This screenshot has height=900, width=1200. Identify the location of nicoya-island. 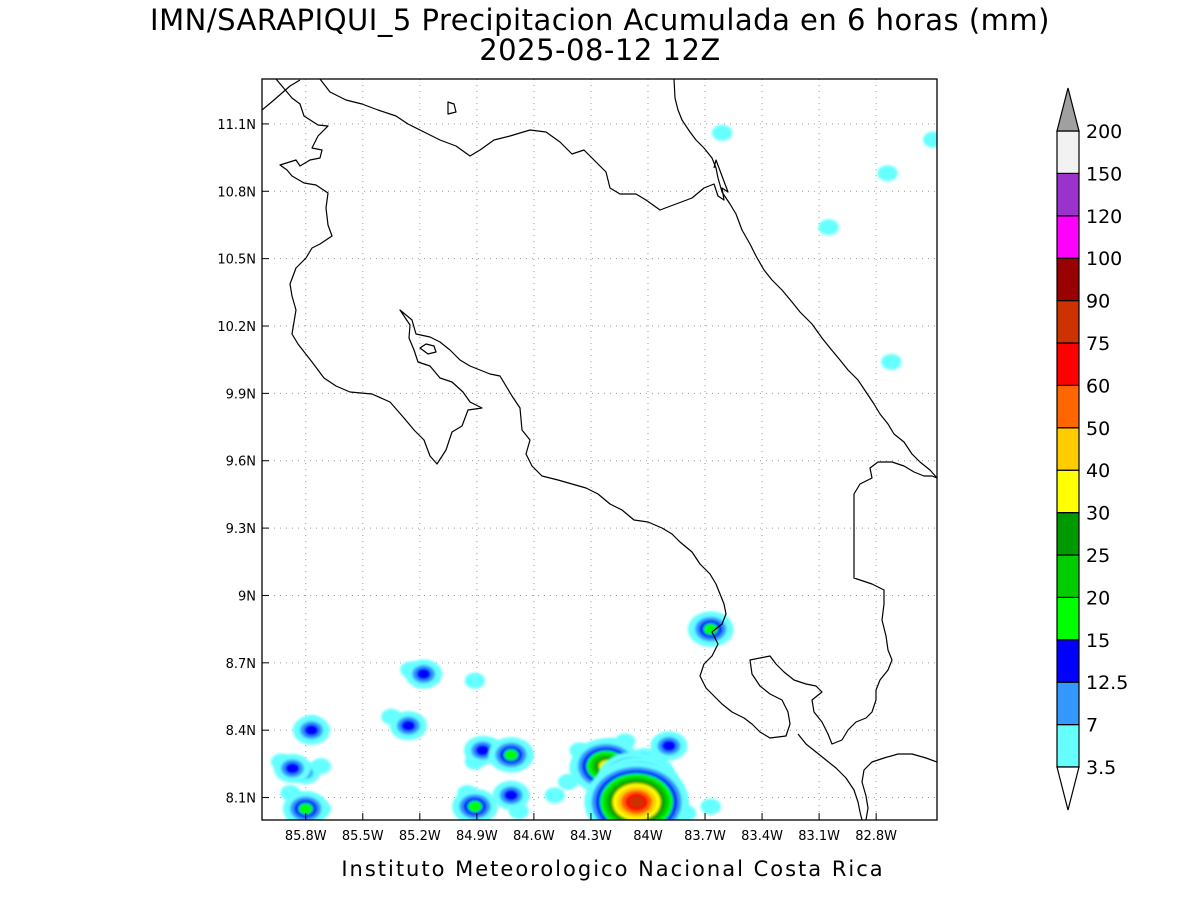
(428, 349).